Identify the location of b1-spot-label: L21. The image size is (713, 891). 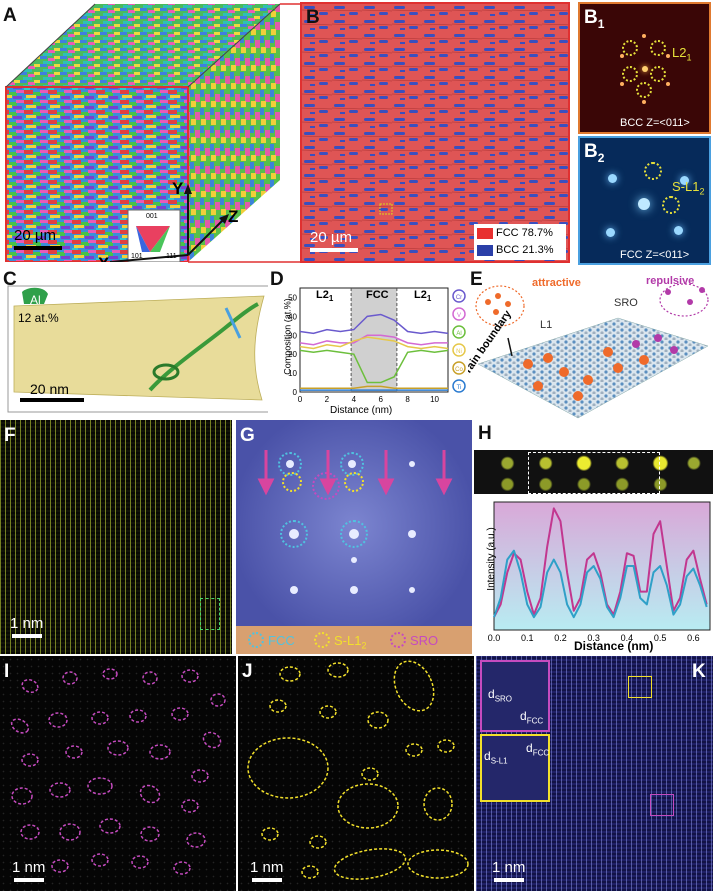
(682, 54).